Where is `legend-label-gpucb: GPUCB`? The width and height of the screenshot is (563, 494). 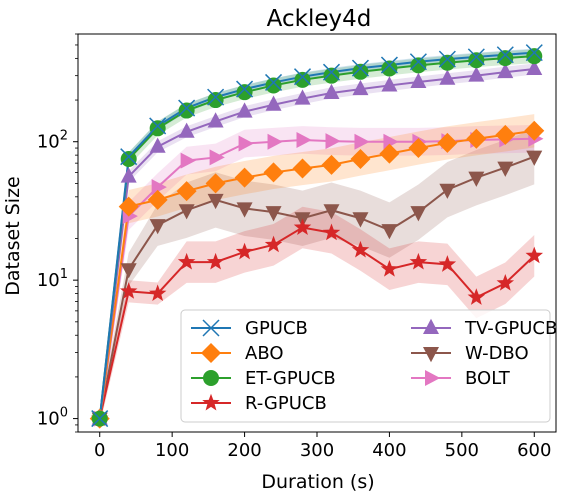
legend-label-gpucb: GPUCB is located at coordinates (276, 328).